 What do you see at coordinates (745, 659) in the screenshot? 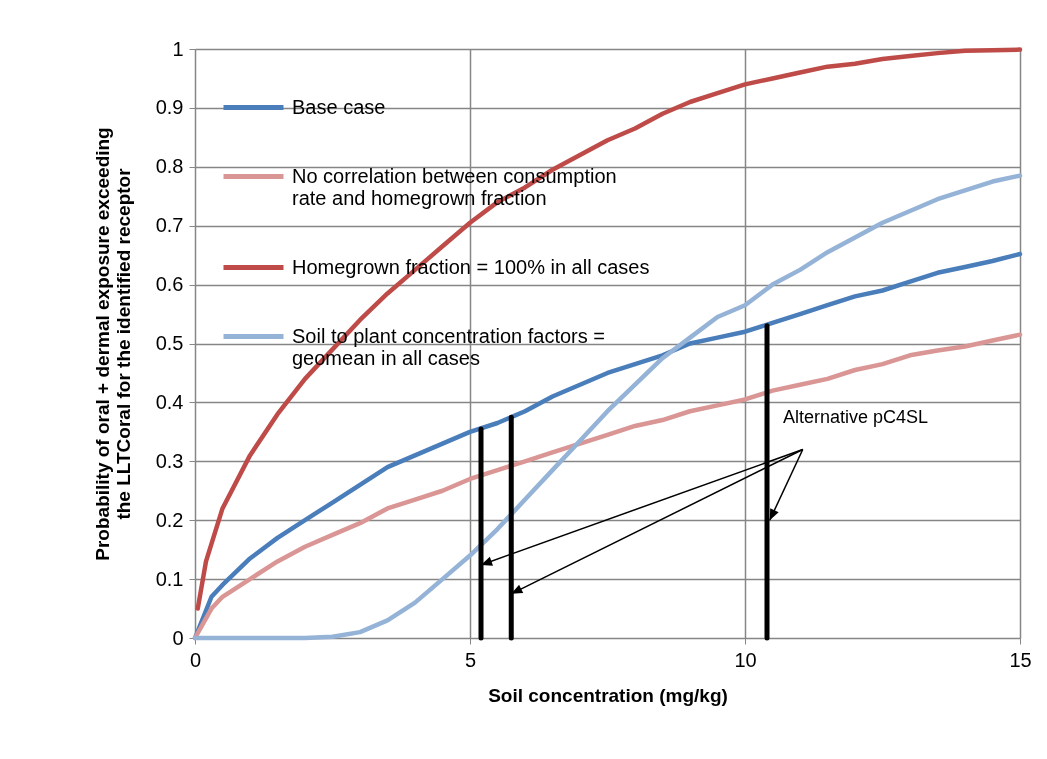
I see `x-tick-label: 10` at bounding box center [745, 659].